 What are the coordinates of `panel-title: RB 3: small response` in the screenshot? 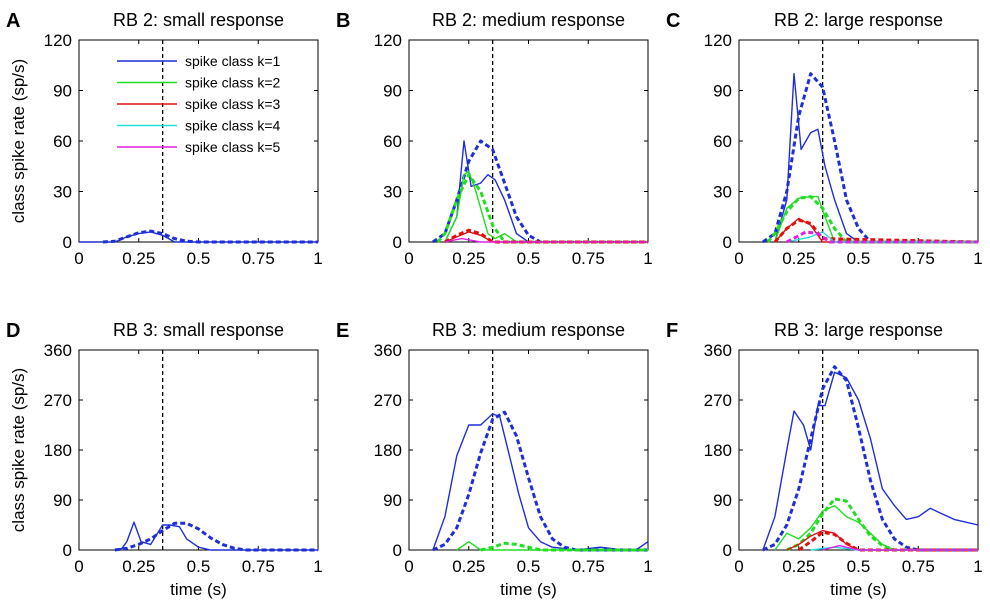 It's located at (198, 330).